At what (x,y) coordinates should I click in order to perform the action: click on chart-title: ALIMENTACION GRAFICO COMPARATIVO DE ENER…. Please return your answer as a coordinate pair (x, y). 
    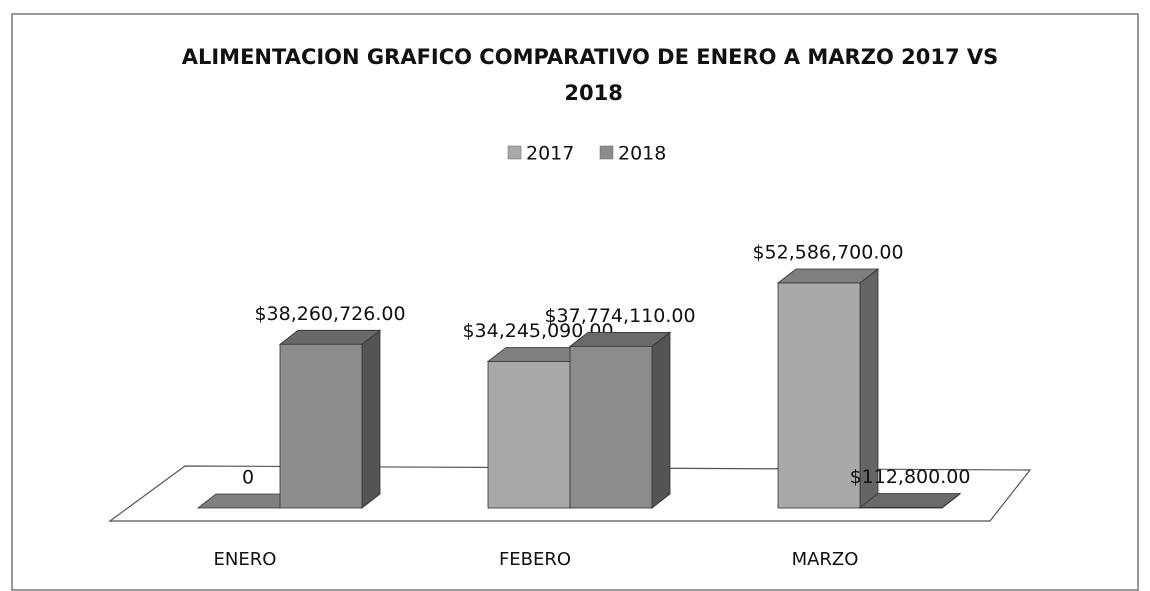
    Looking at the image, I should click on (590, 75).